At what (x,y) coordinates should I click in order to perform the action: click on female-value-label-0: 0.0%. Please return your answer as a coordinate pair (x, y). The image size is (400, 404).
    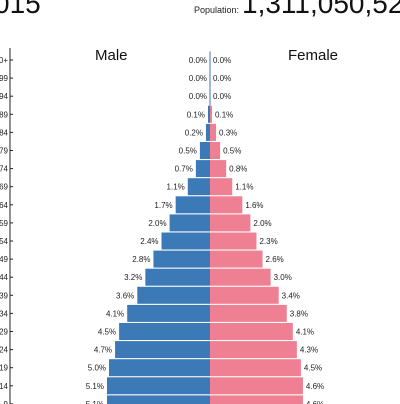
    Looking at the image, I should click on (222, 60).